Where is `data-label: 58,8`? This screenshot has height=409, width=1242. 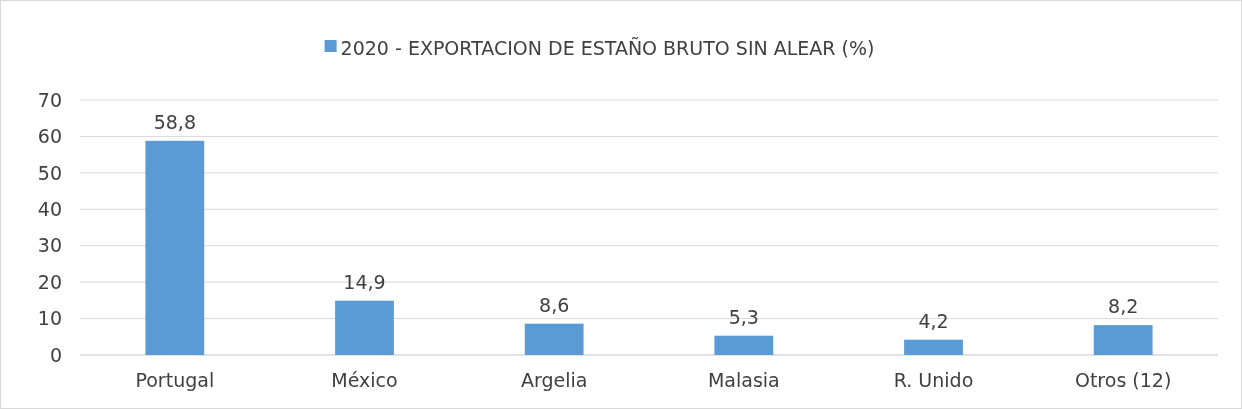 data-label: 58,8 is located at coordinates (174, 121).